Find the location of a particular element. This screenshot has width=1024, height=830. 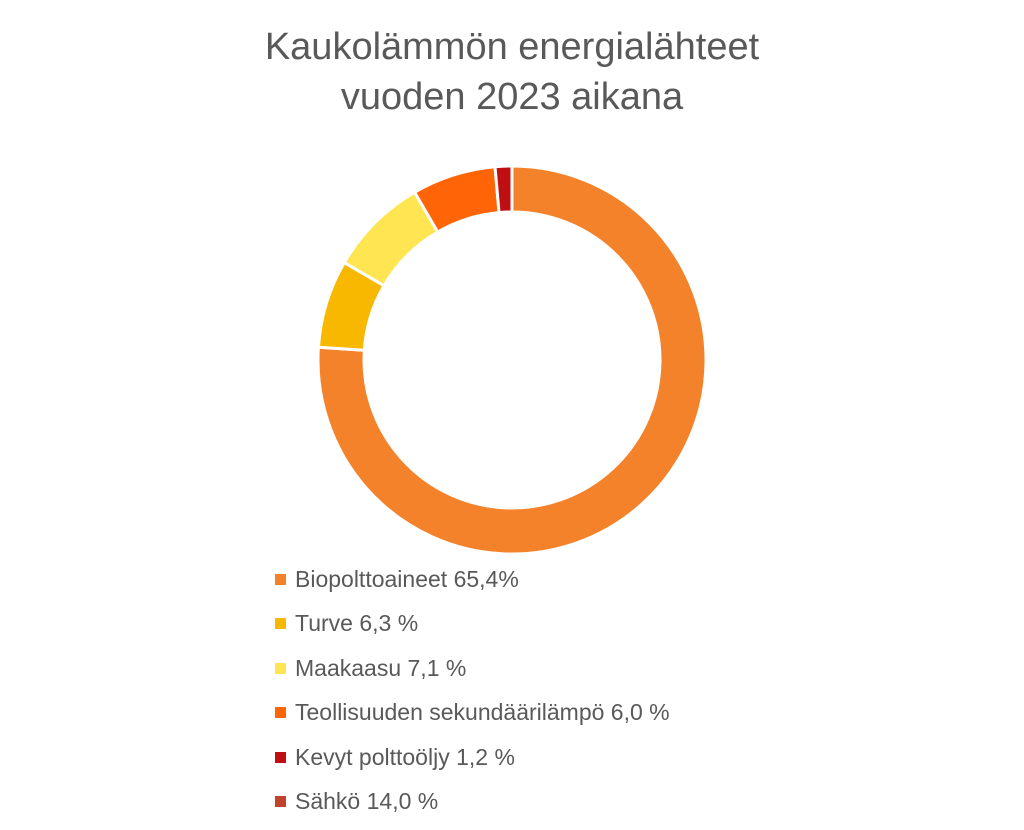

legend-label: Turve 6,3 % is located at coordinates (357, 623).